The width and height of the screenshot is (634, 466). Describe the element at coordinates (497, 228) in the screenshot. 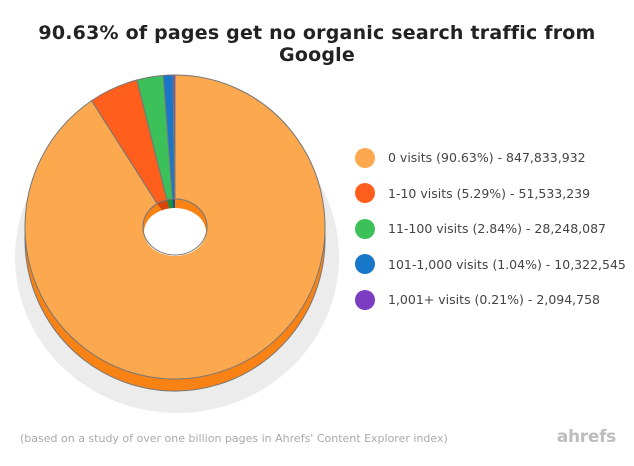

I see `legend-label: 11-100 visits (2.84%) - 28,248,087` at that location.